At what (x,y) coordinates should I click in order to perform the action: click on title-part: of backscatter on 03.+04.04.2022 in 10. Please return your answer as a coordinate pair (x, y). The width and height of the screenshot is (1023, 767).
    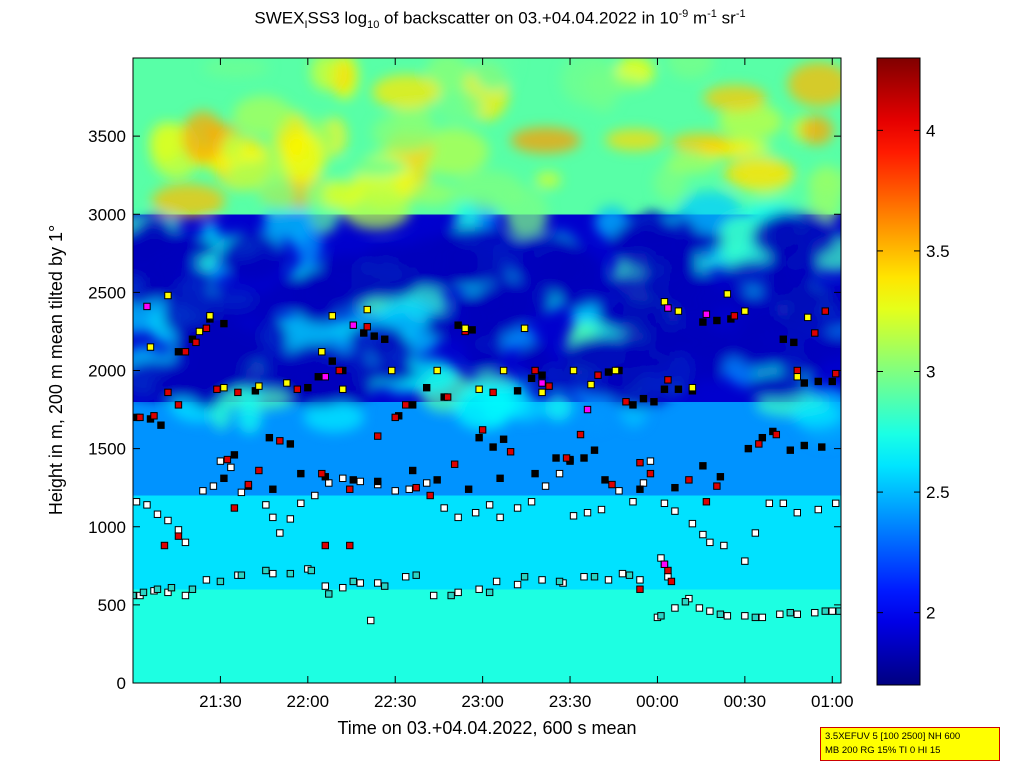
    Looking at the image, I should click on (529, 18).